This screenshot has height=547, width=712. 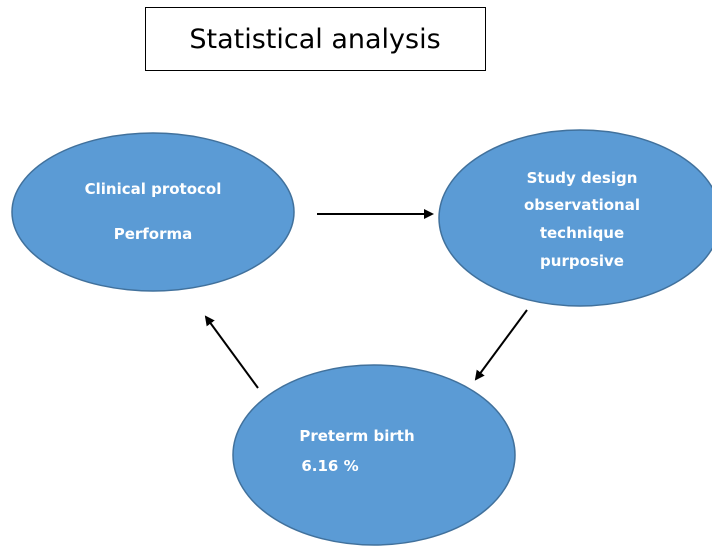 I want to click on node-text: purposive, so click(x=582, y=261).